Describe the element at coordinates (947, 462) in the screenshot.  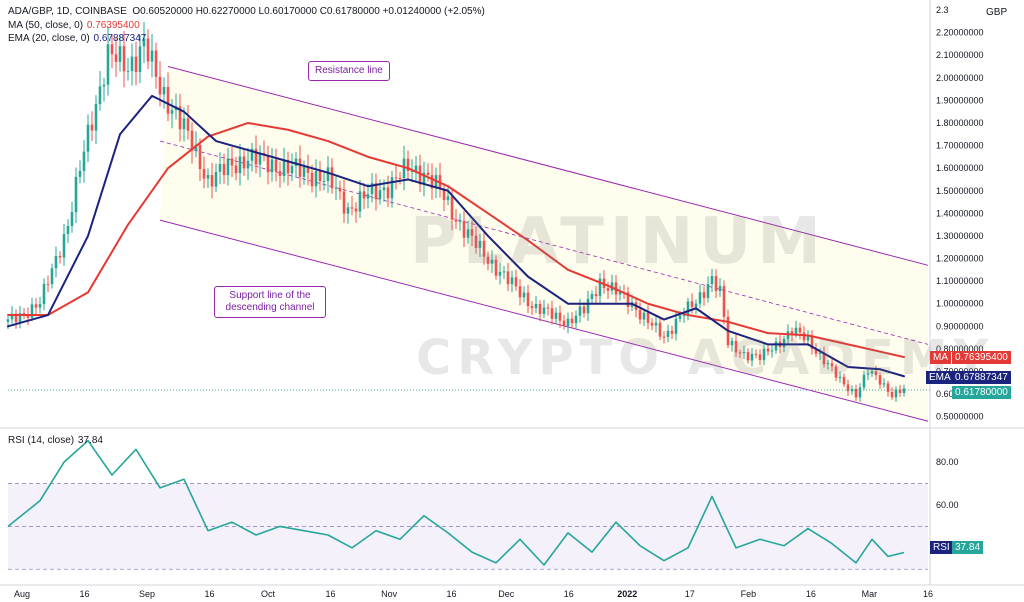
I see `rsi-tick-label: 80.00` at that location.